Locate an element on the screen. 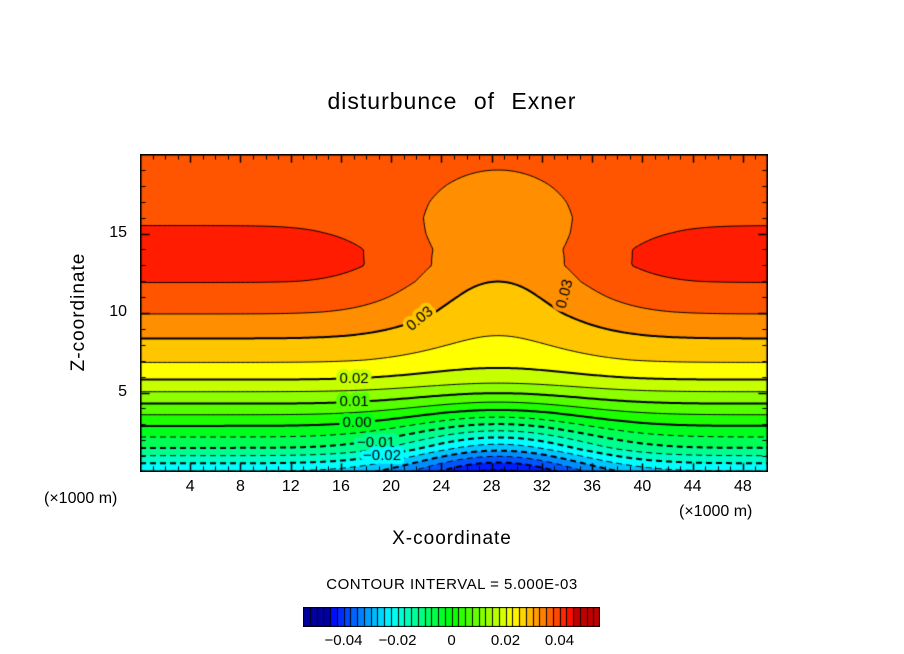  colorbar-tick-label: 0.04 is located at coordinates (559, 640).